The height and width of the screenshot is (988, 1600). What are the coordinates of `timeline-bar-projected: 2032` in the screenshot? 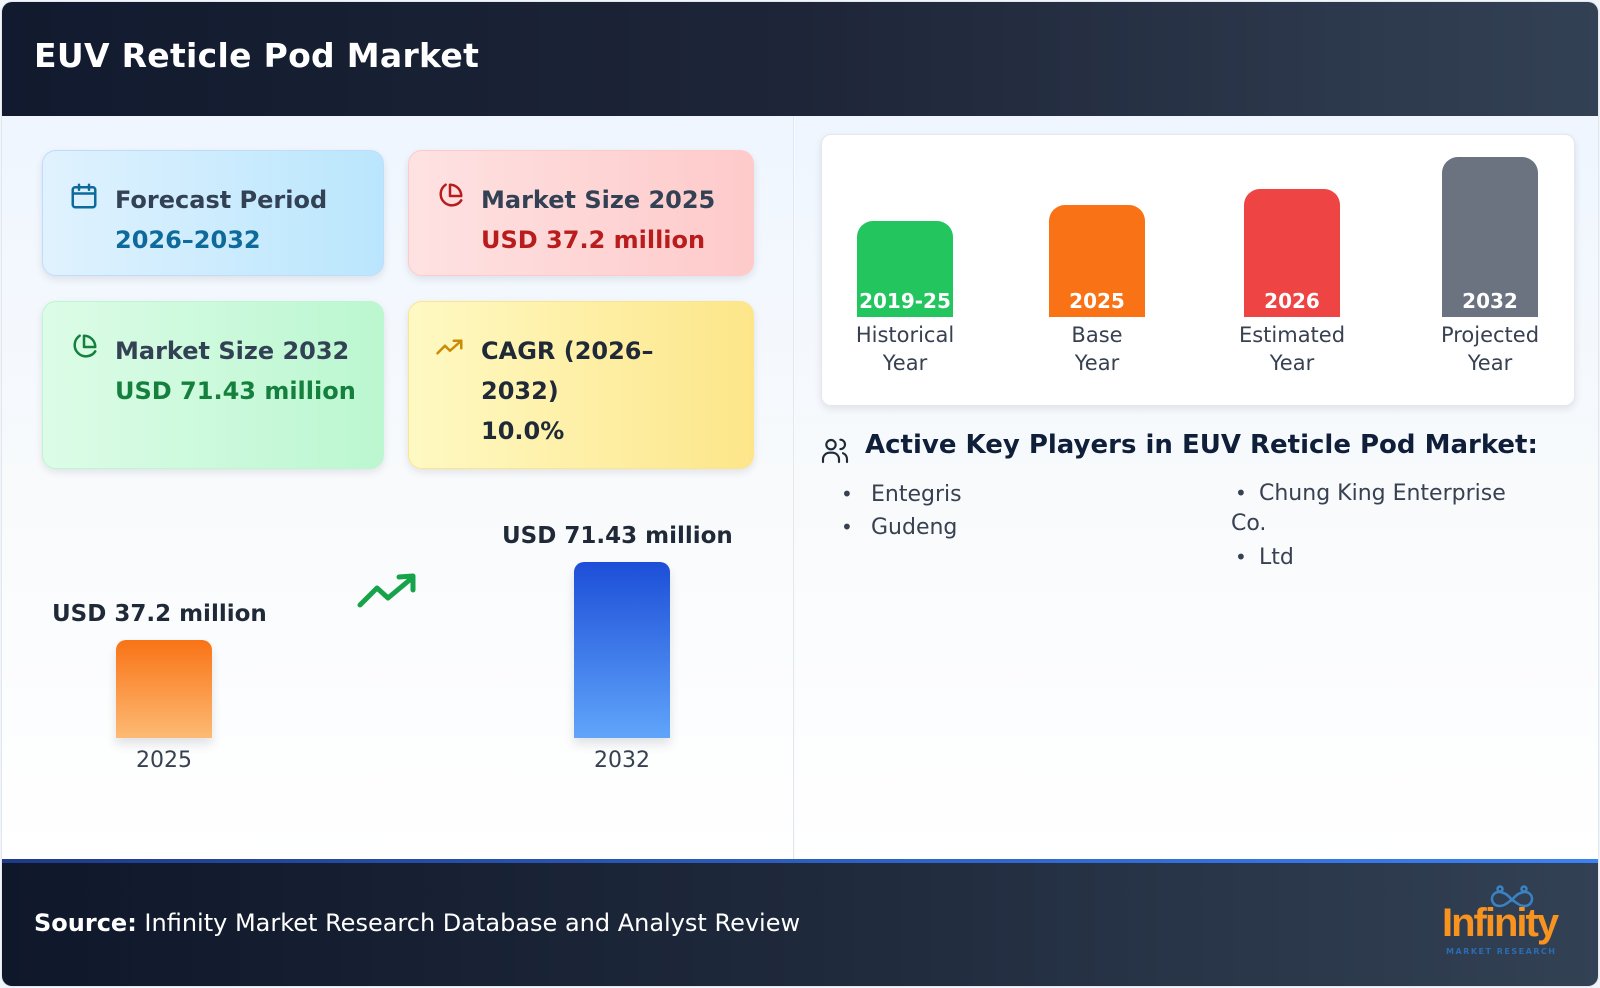 It's located at (1490, 237).